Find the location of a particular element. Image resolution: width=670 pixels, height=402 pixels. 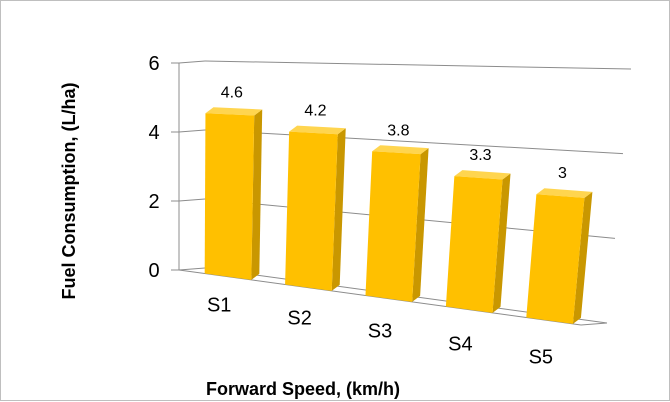

x-tick-label-s2: S2 is located at coordinates (299, 319).